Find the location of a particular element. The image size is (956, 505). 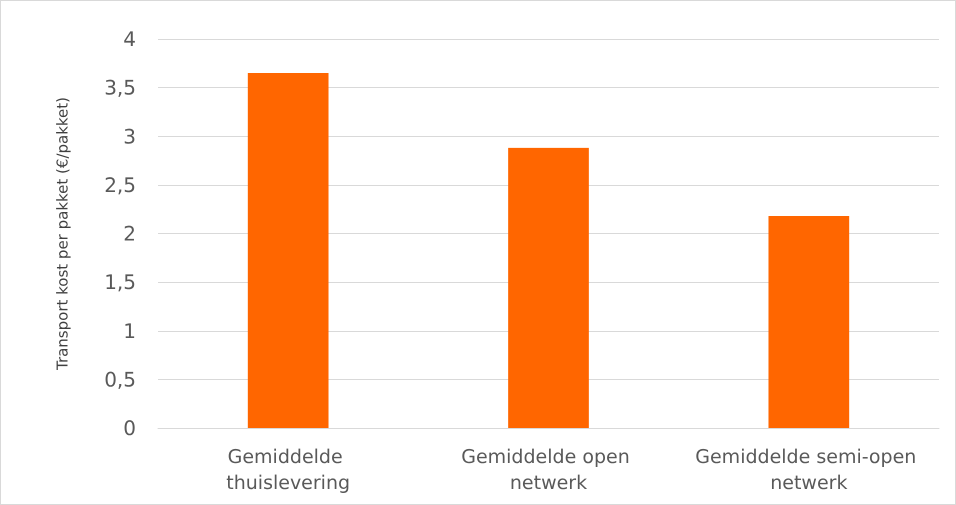

x-tick-label: Gemiddelde semi-open netwerk is located at coordinates (808, 470).